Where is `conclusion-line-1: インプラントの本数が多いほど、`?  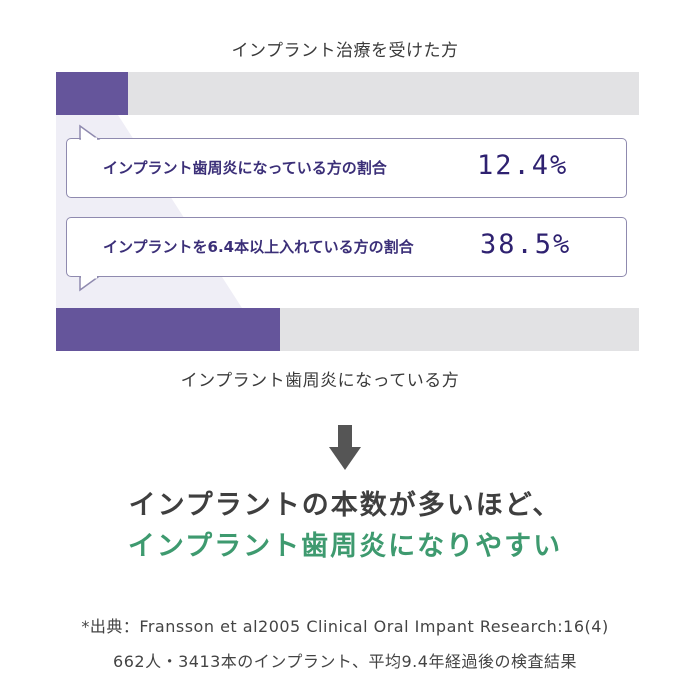 conclusion-line-1: インプラントの本数が多いほど、 is located at coordinates (345, 505).